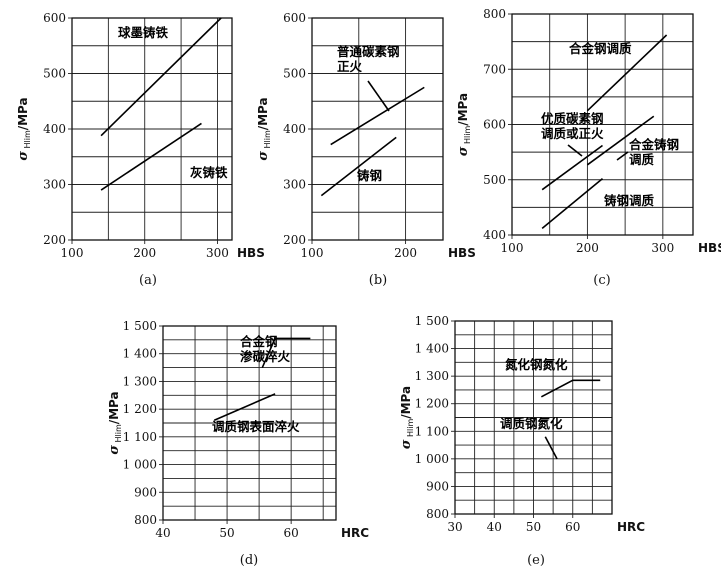 The height and width of the screenshot is (573, 721). I want to click on series-label: 调质钢表面淬火, so click(256, 426).